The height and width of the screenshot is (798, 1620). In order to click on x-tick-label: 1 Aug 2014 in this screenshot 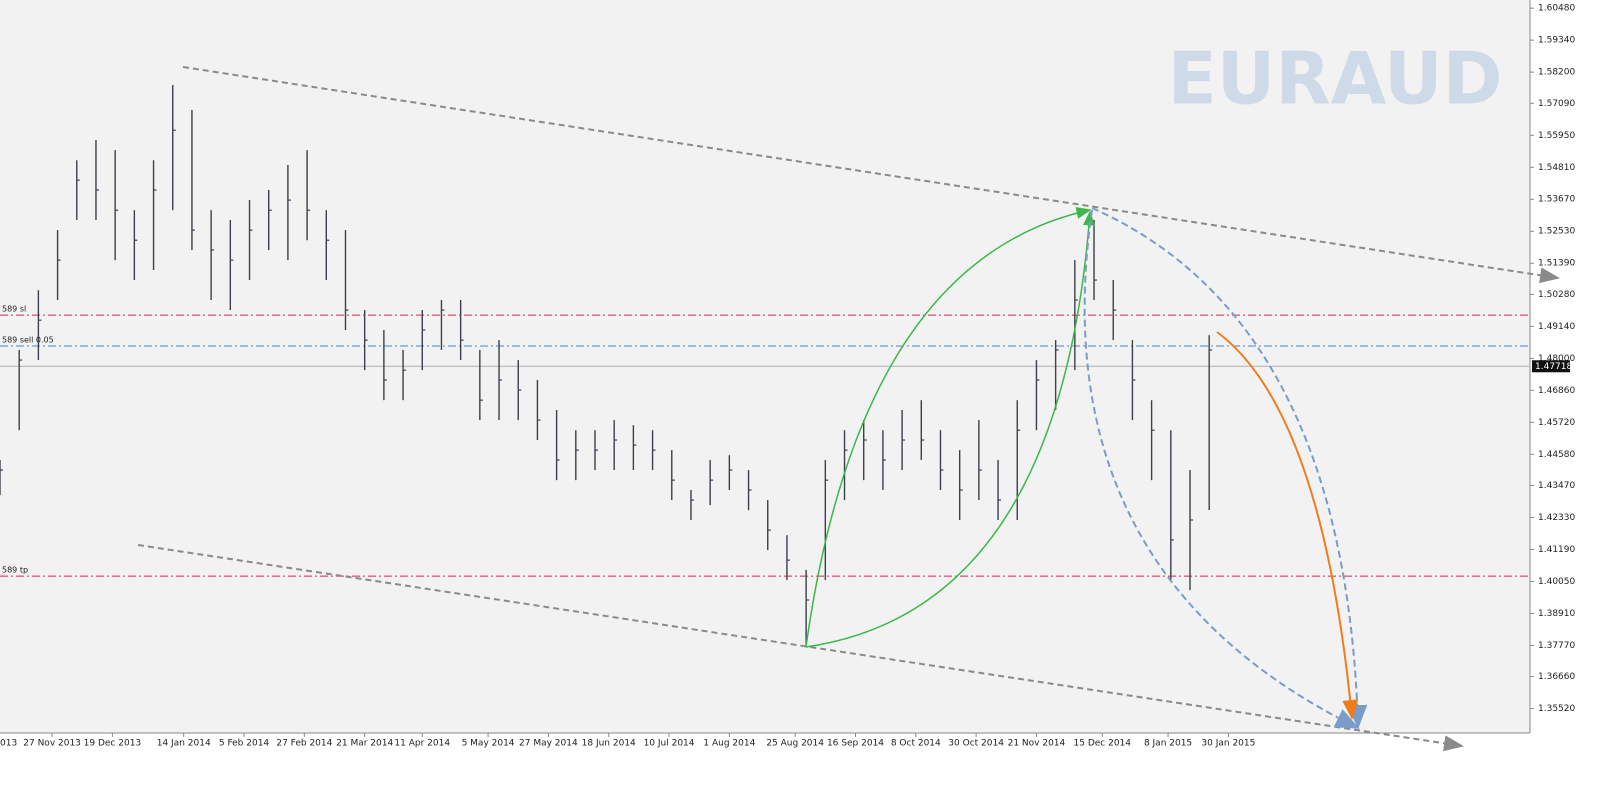, I will do `click(729, 744)`.